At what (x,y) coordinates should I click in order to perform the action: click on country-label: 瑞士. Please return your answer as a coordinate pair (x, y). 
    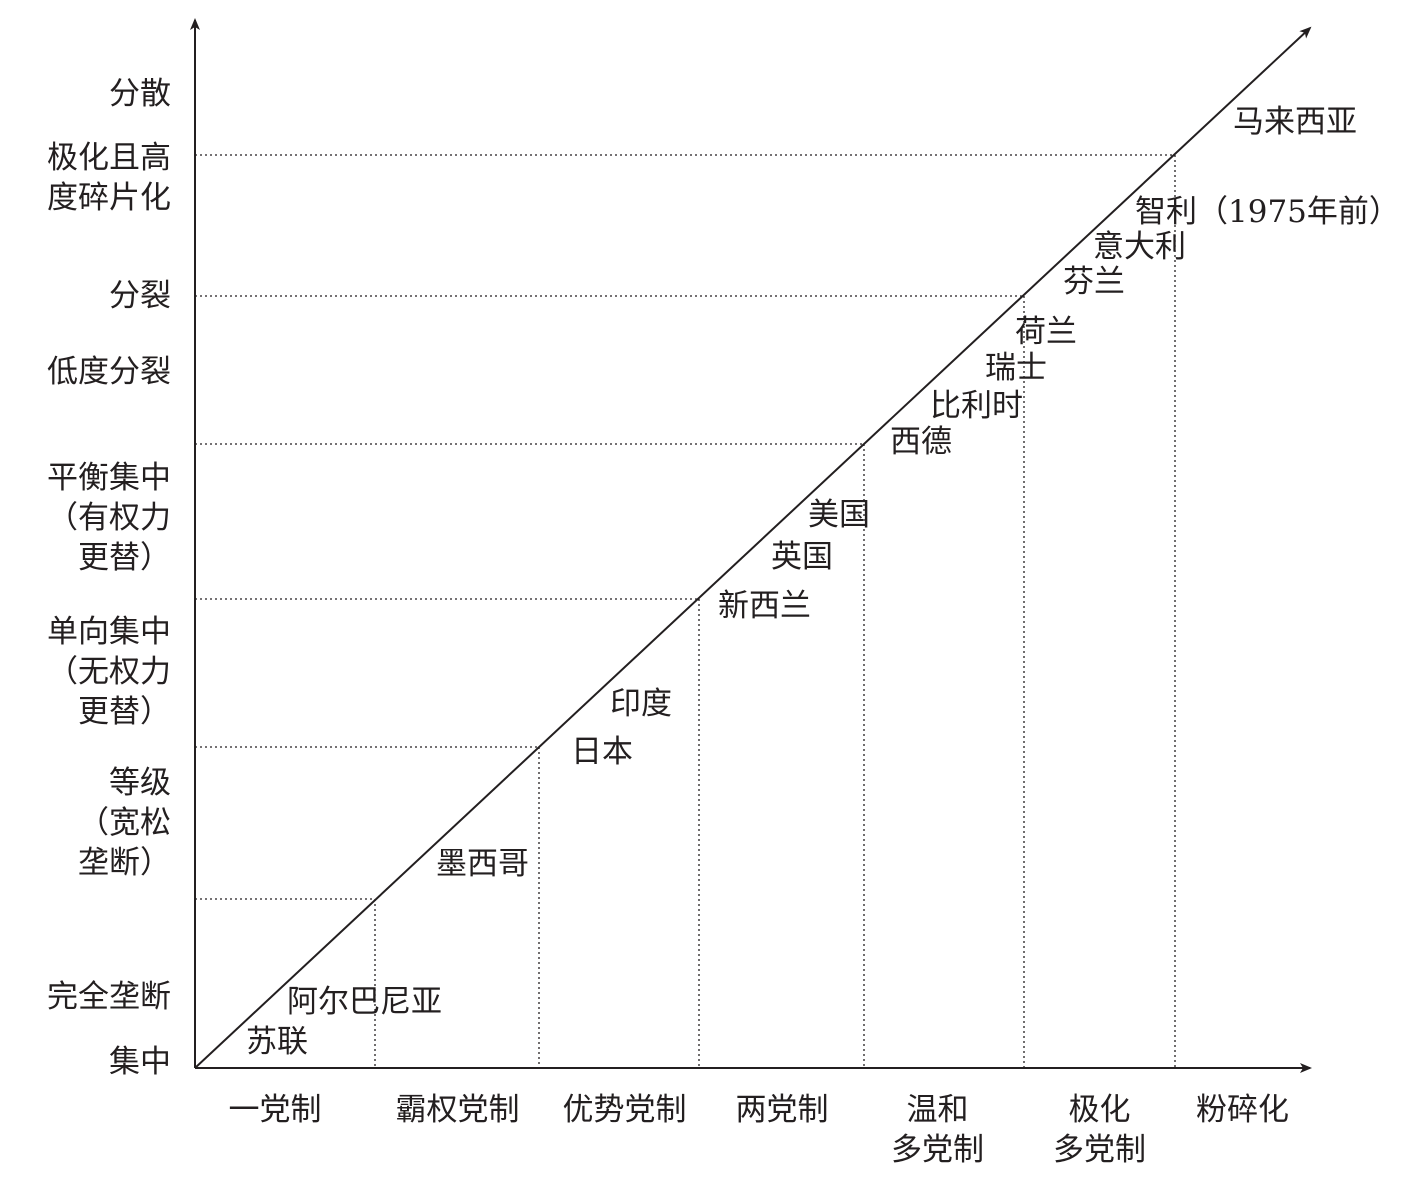
    Looking at the image, I should click on (1016, 368).